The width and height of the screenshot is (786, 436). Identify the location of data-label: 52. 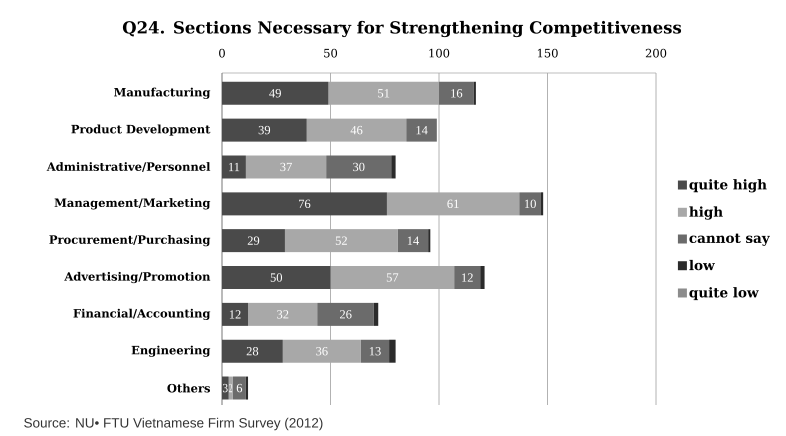
(341, 240).